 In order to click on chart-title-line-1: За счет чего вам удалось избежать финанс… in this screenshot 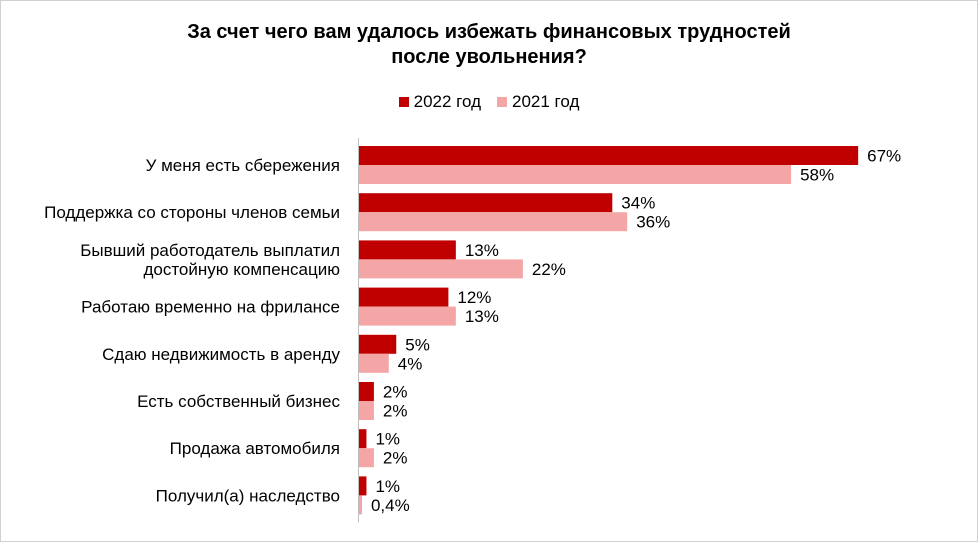, I will do `click(489, 32)`.